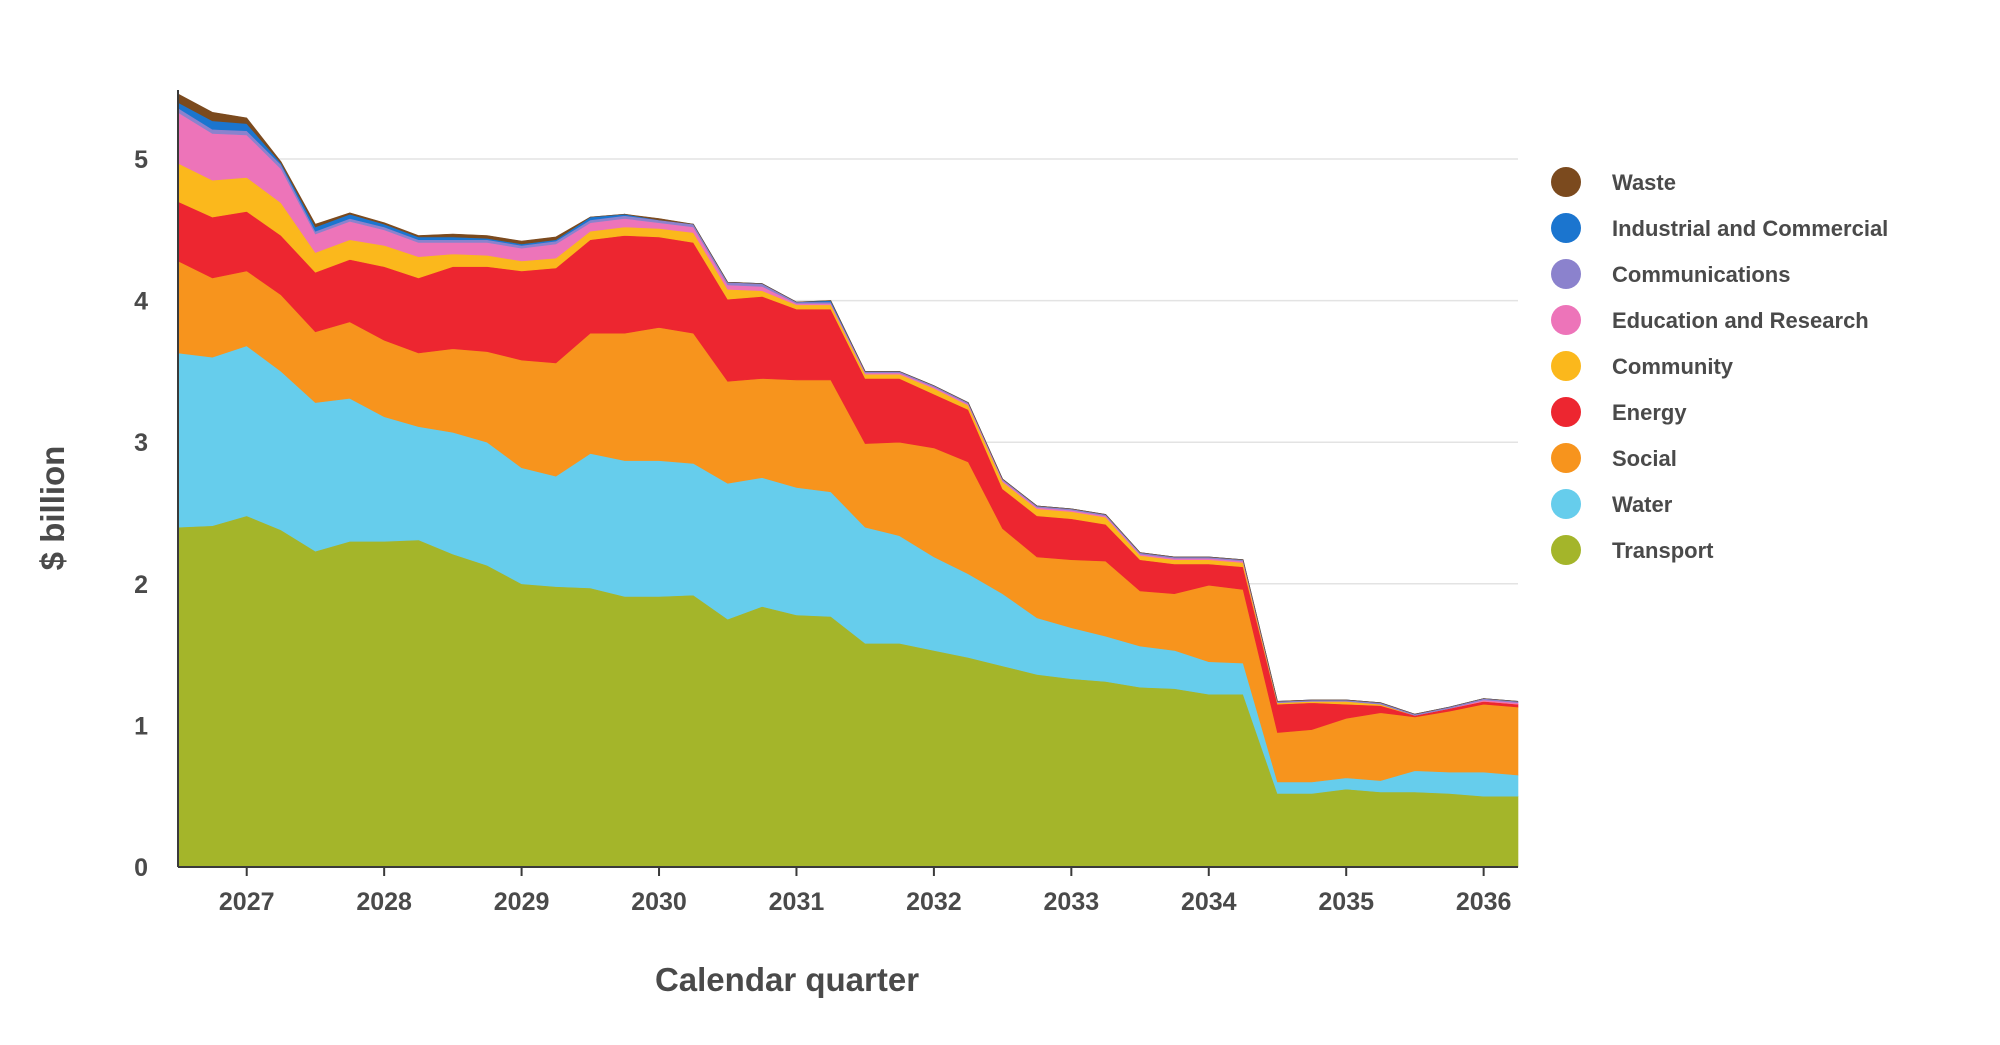  I want to click on y-tick-label-2: 2, so click(141, 585).